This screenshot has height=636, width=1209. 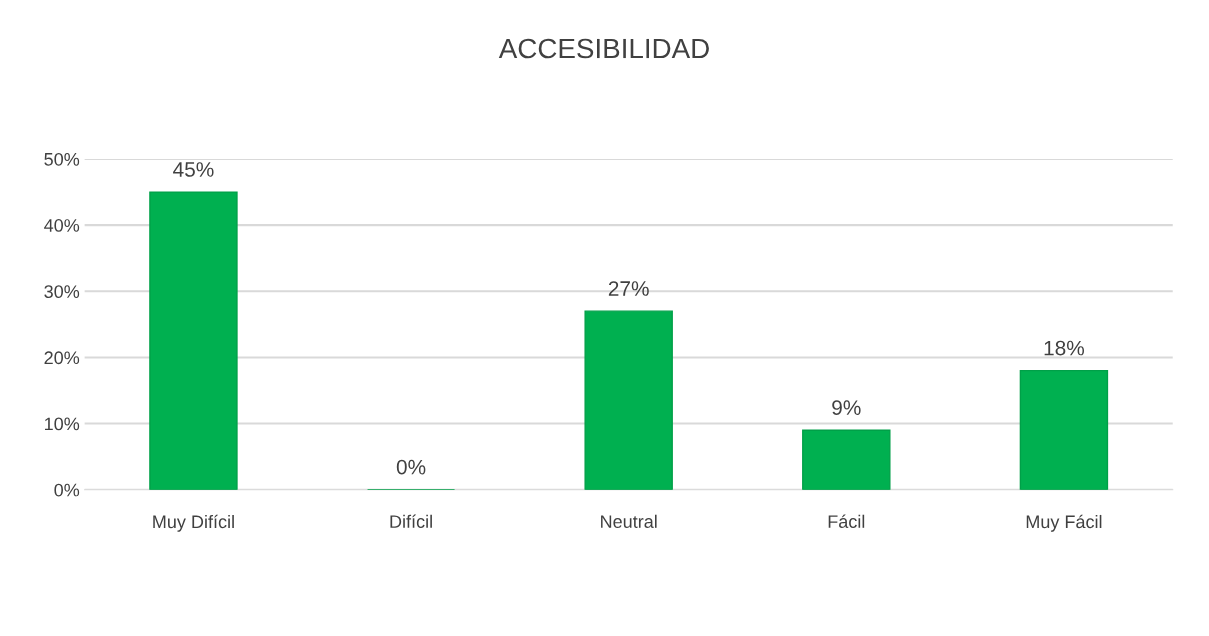 I want to click on data-label: 45%, so click(x=193, y=169).